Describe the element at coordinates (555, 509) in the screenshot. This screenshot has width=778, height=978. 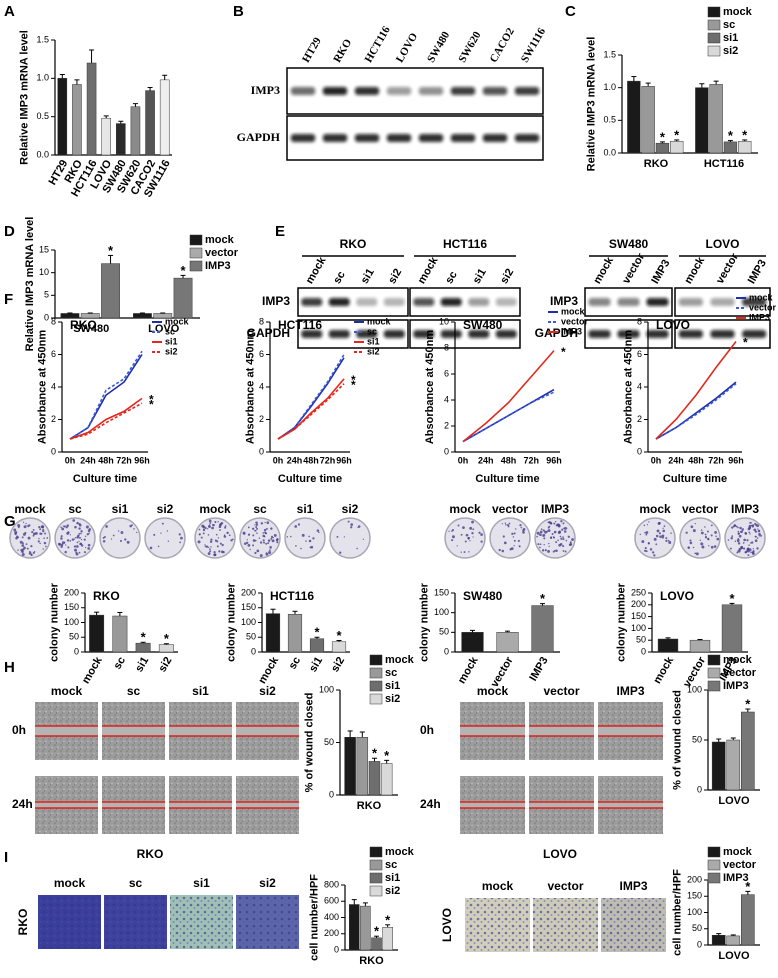
I see `lane-label: IMP3` at that location.